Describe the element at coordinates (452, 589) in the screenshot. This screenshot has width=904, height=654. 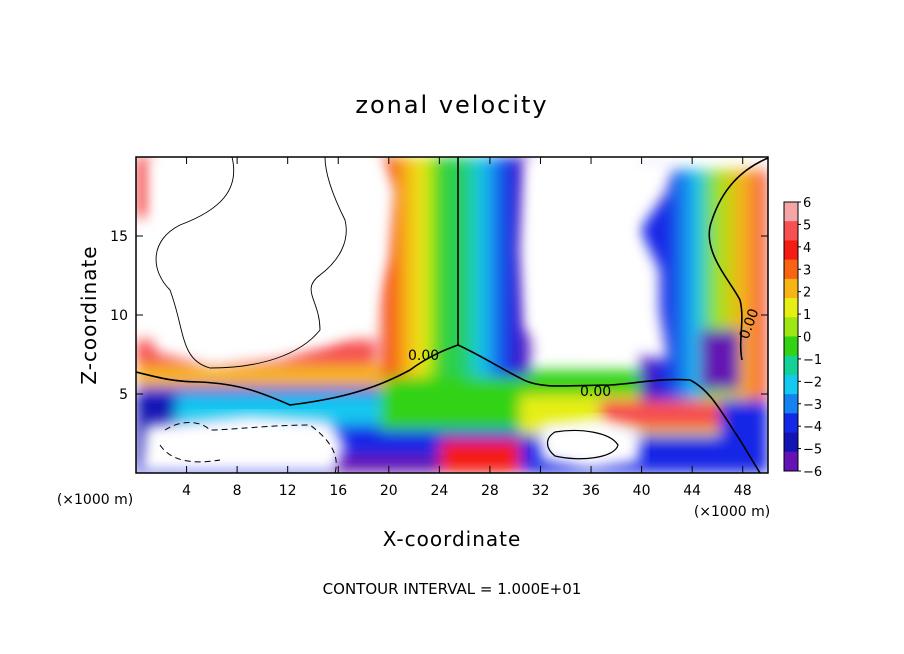
I see `contour-interval-text: CONTOUR INTERVAL = 1.000E+01` at that location.